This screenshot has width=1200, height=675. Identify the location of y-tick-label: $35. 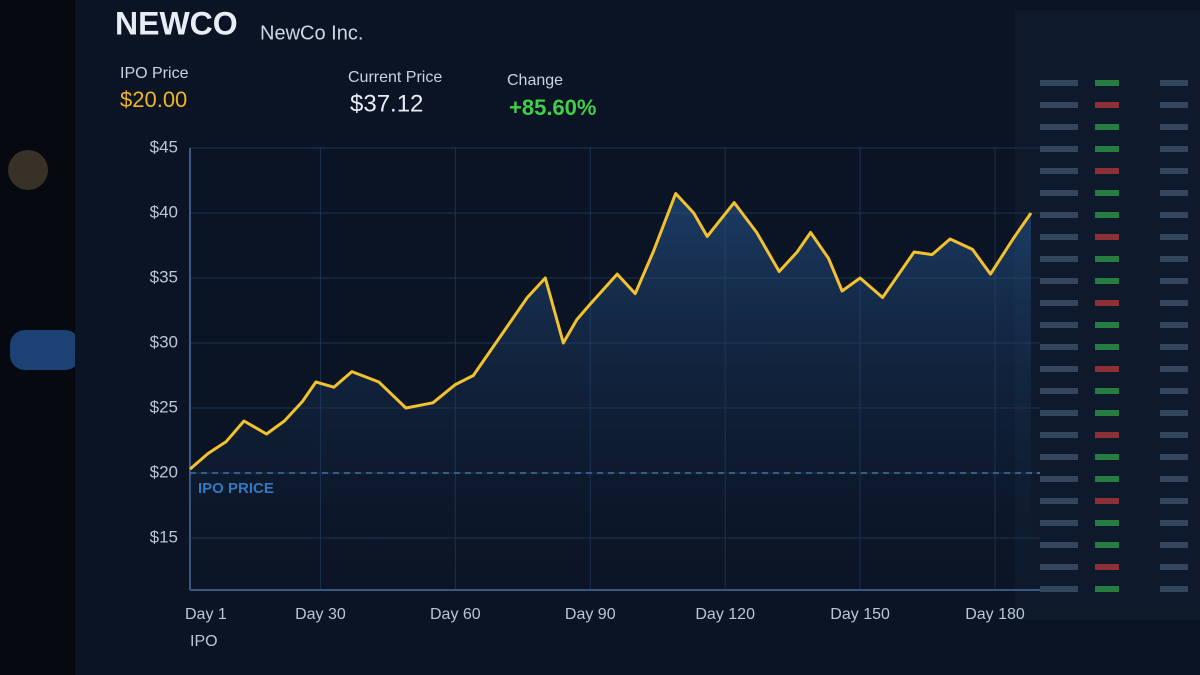
(164, 276).